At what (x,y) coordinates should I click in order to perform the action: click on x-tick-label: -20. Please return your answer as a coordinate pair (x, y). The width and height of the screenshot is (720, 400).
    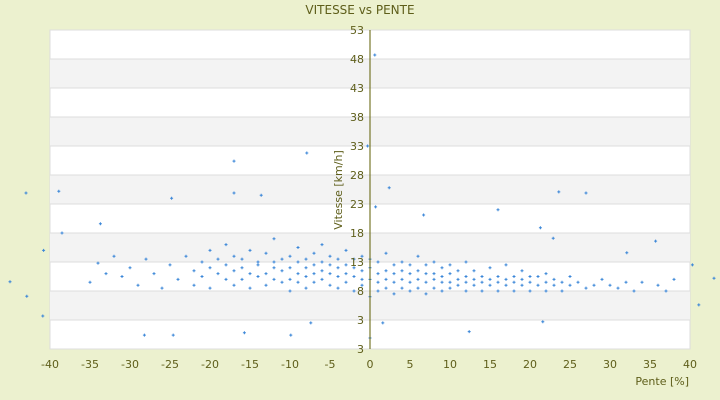
    Looking at the image, I should click on (210, 364).